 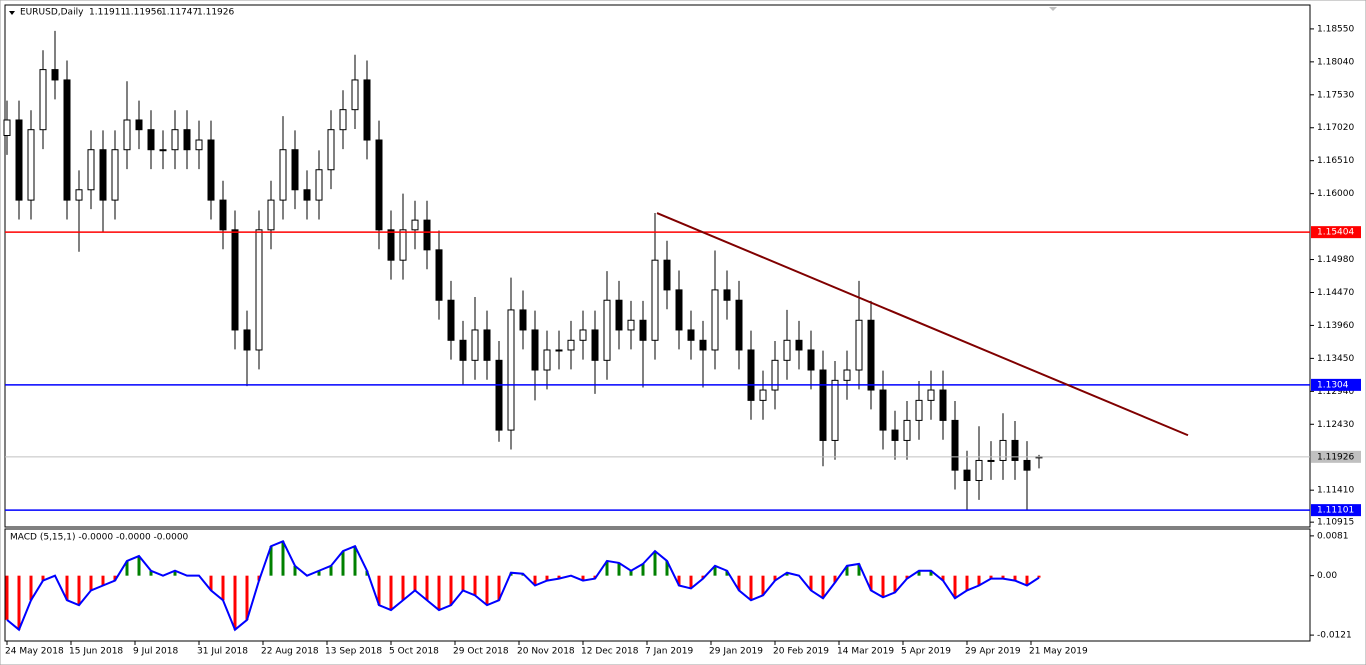 What do you see at coordinates (1058, 652) in the screenshot?
I see `x-tick-label: 21 May 2019` at bounding box center [1058, 652].